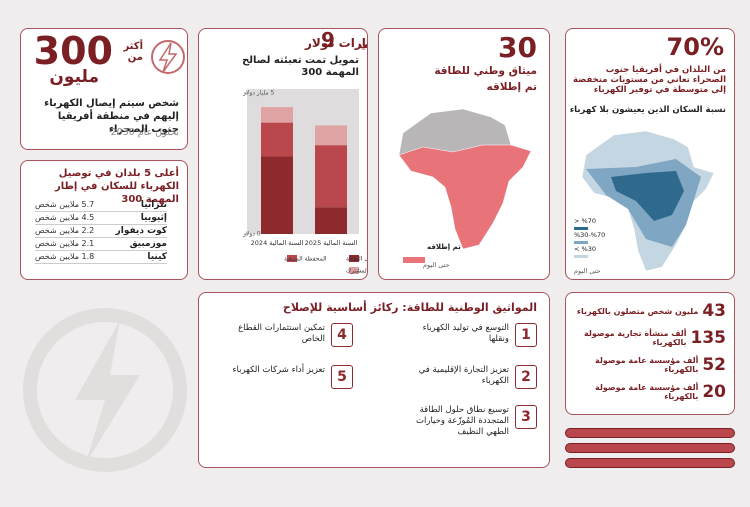 Image resolution: width=750 pixels, height=507 pixels. Describe the element at coordinates (101, 218) in the screenshot. I see `country-row: إثيوبيا 4.5 ملايين شخص` at that location.